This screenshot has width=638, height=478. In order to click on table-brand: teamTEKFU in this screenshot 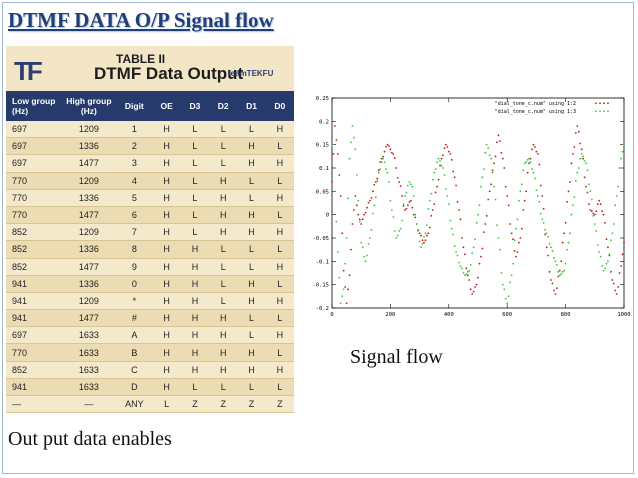, I will do `click(251, 73)`.